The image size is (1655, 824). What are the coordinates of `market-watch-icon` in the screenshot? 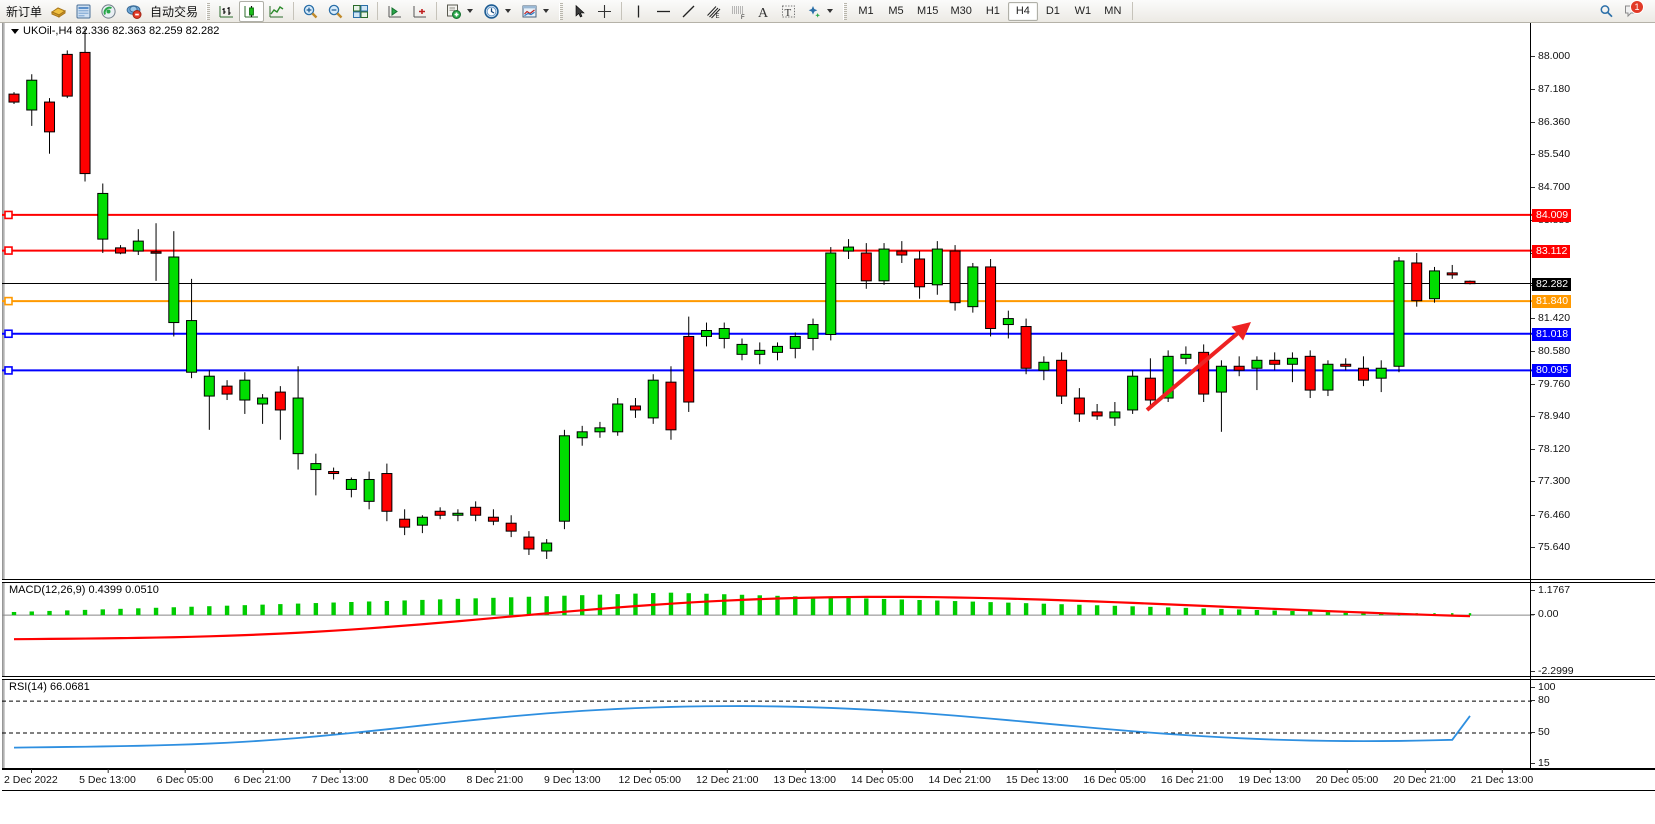 It's located at (83, 11).